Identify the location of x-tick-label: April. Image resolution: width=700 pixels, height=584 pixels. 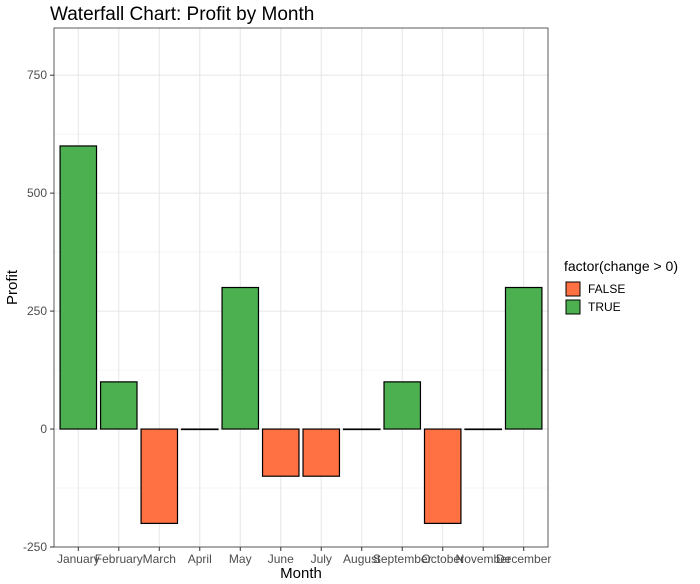
(200, 559).